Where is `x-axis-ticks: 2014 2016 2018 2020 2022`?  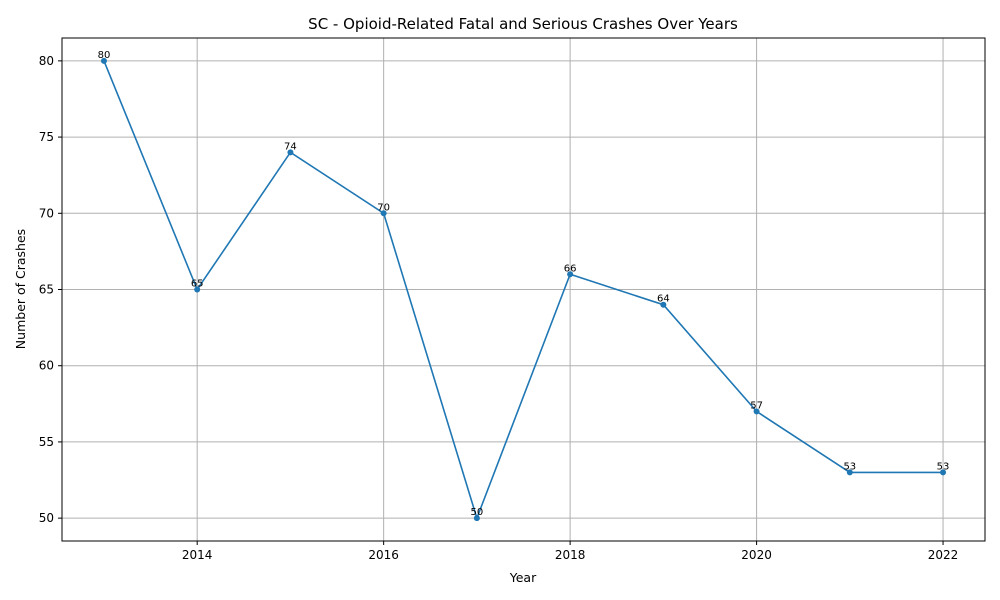 x-axis-ticks: 2014 2016 2018 2020 2022 is located at coordinates (570, 551).